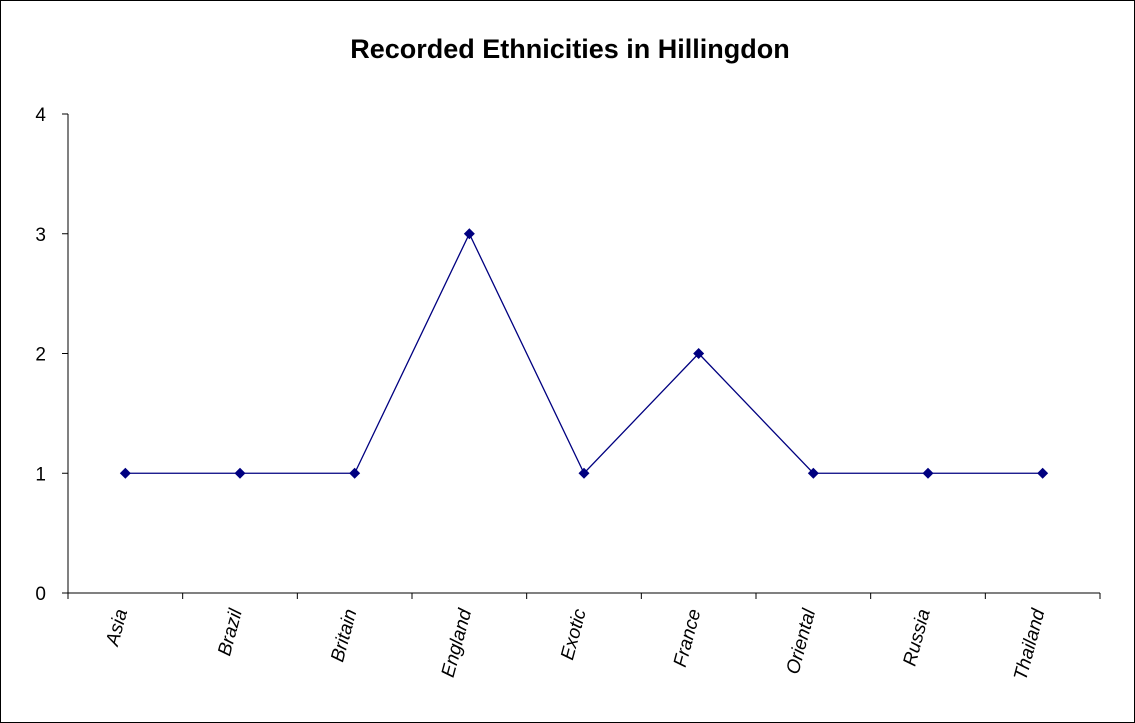 Image resolution: width=1135 pixels, height=723 pixels. Describe the element at coordinates (40, 235) in the screenshot. I see `y-tick-label: 3` at that location.